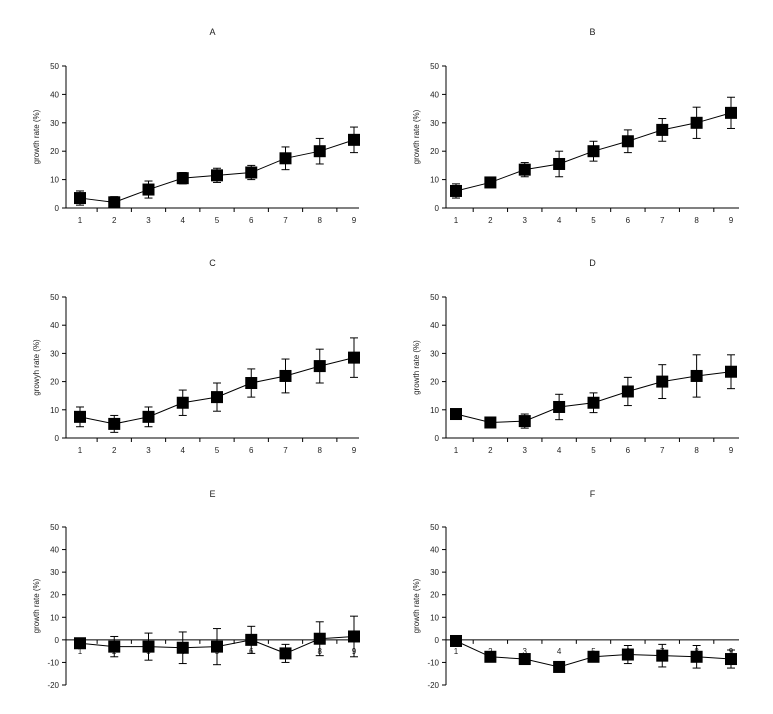 The height and width of the screenshot is (714, 773). What do you see at coordinates (490, 220) in the screenshot?
I see `x-tick-label: 2` at bounding box center [490, 220].